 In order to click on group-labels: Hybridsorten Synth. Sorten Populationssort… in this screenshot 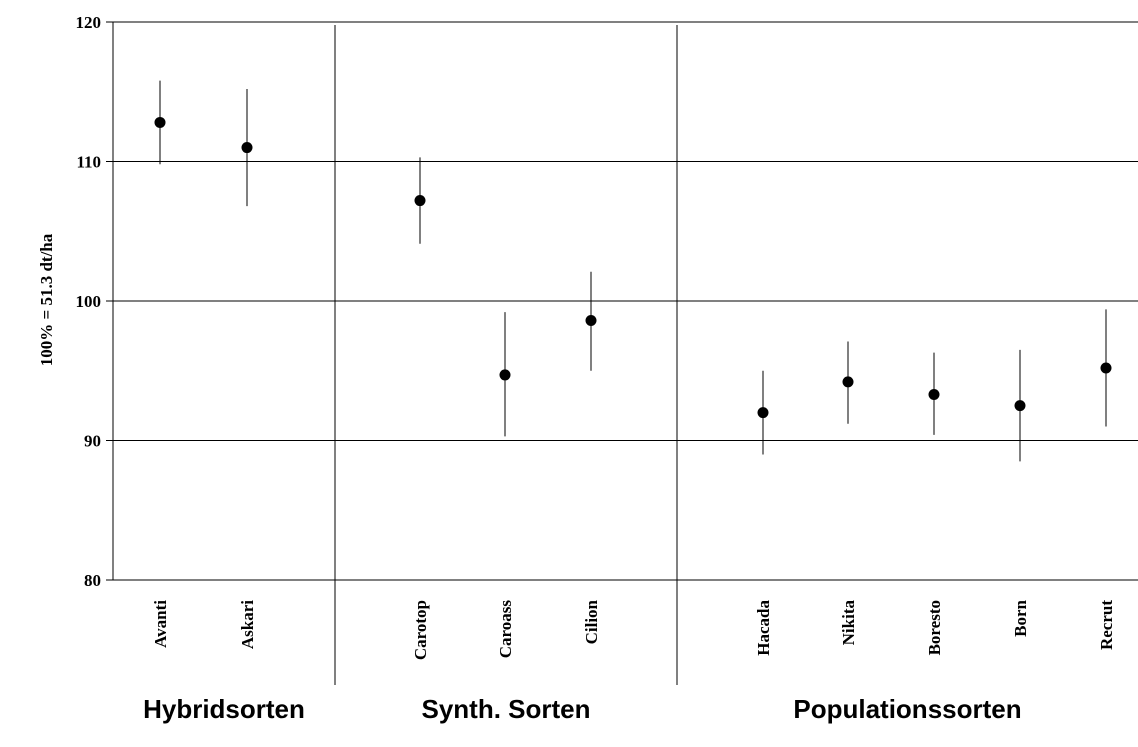, I will do `click(582, 709)`.